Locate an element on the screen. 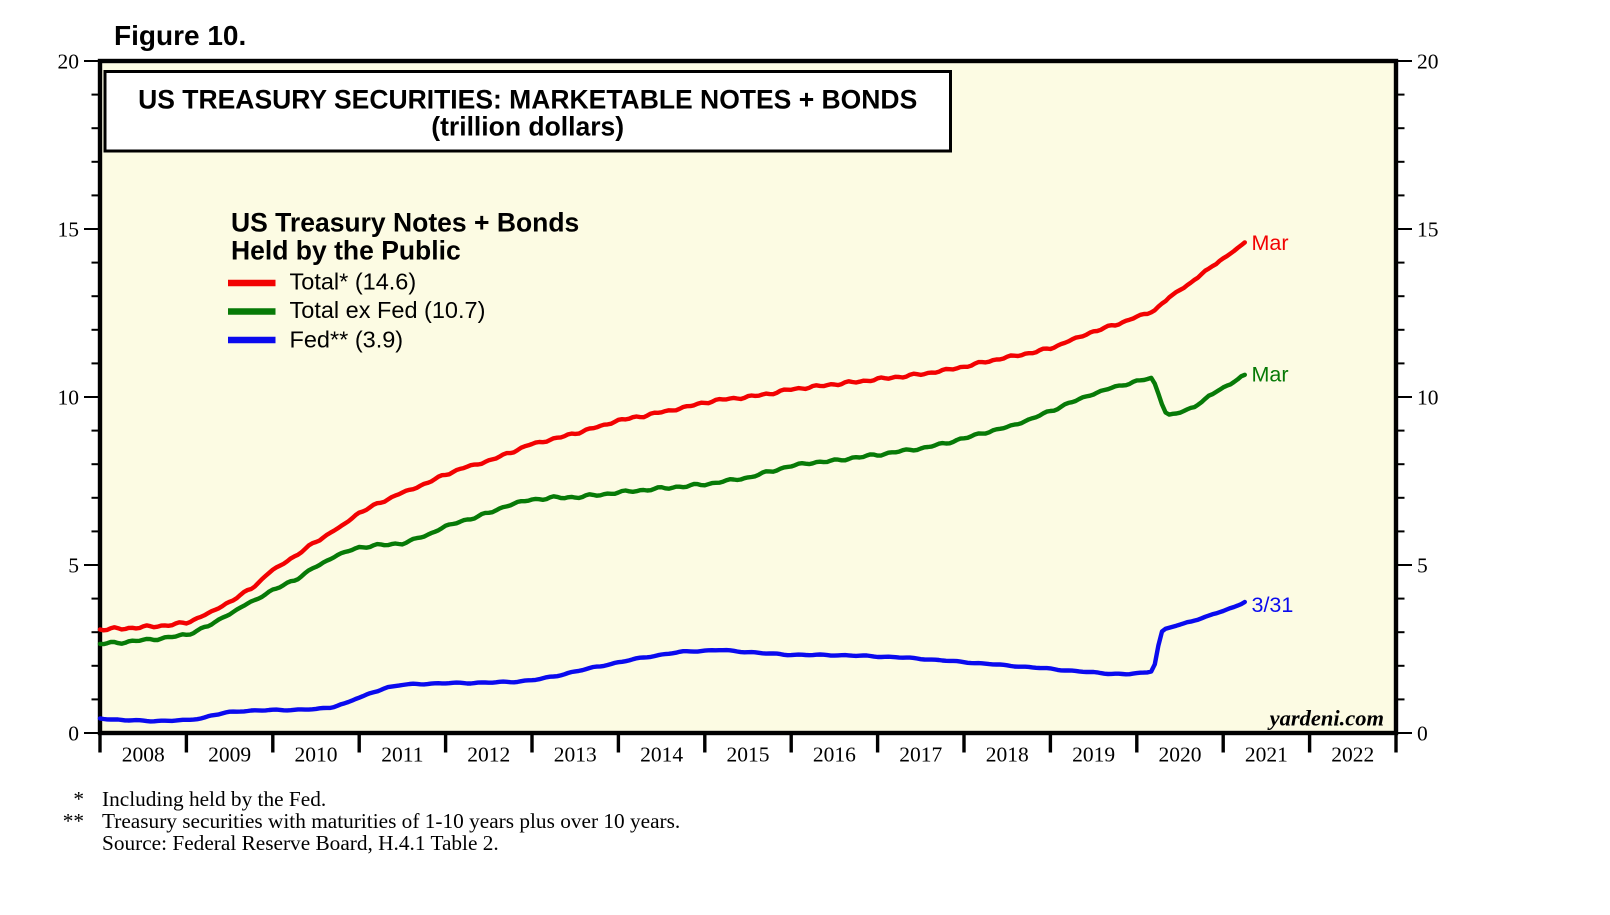 Image resolution: width=1610 pixels, height=915 pixels. svg-text: 2017 is located at coordinates (920, 755).